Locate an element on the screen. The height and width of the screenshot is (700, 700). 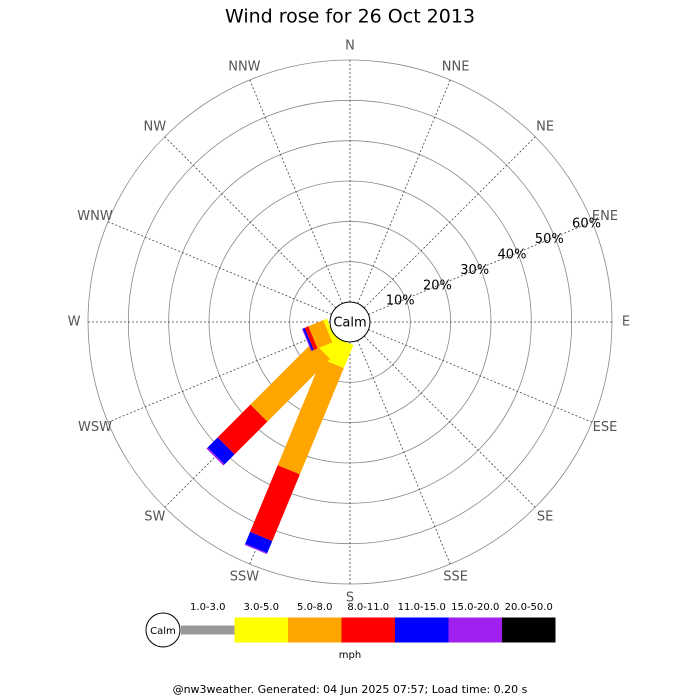
direction-label: NNW is located at coordinates (244, 67).